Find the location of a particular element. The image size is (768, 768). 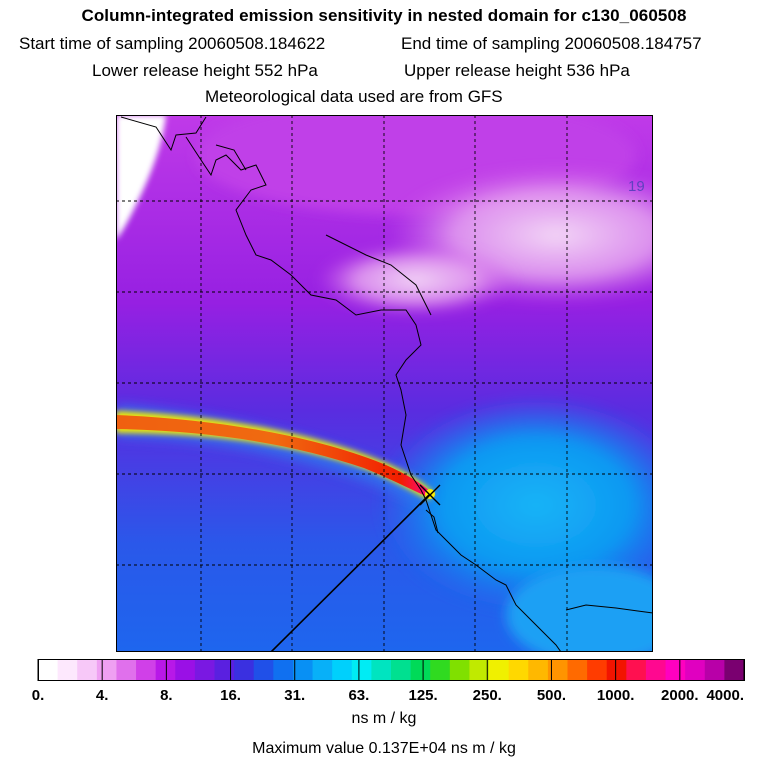

upper-release-label: Upper release height 536 hPa is located at coordinates (517, 70).